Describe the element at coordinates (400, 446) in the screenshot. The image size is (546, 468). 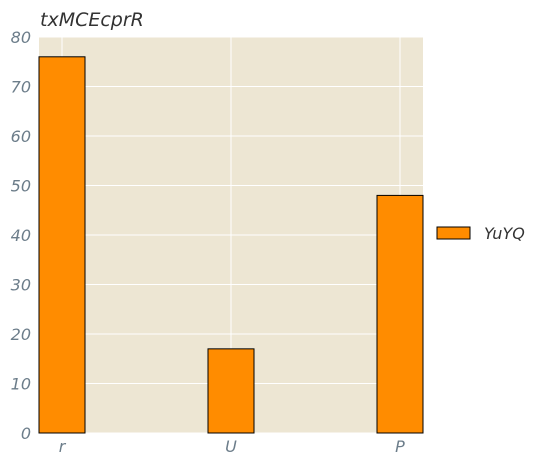
I see `x-tick-label: P` at that location.